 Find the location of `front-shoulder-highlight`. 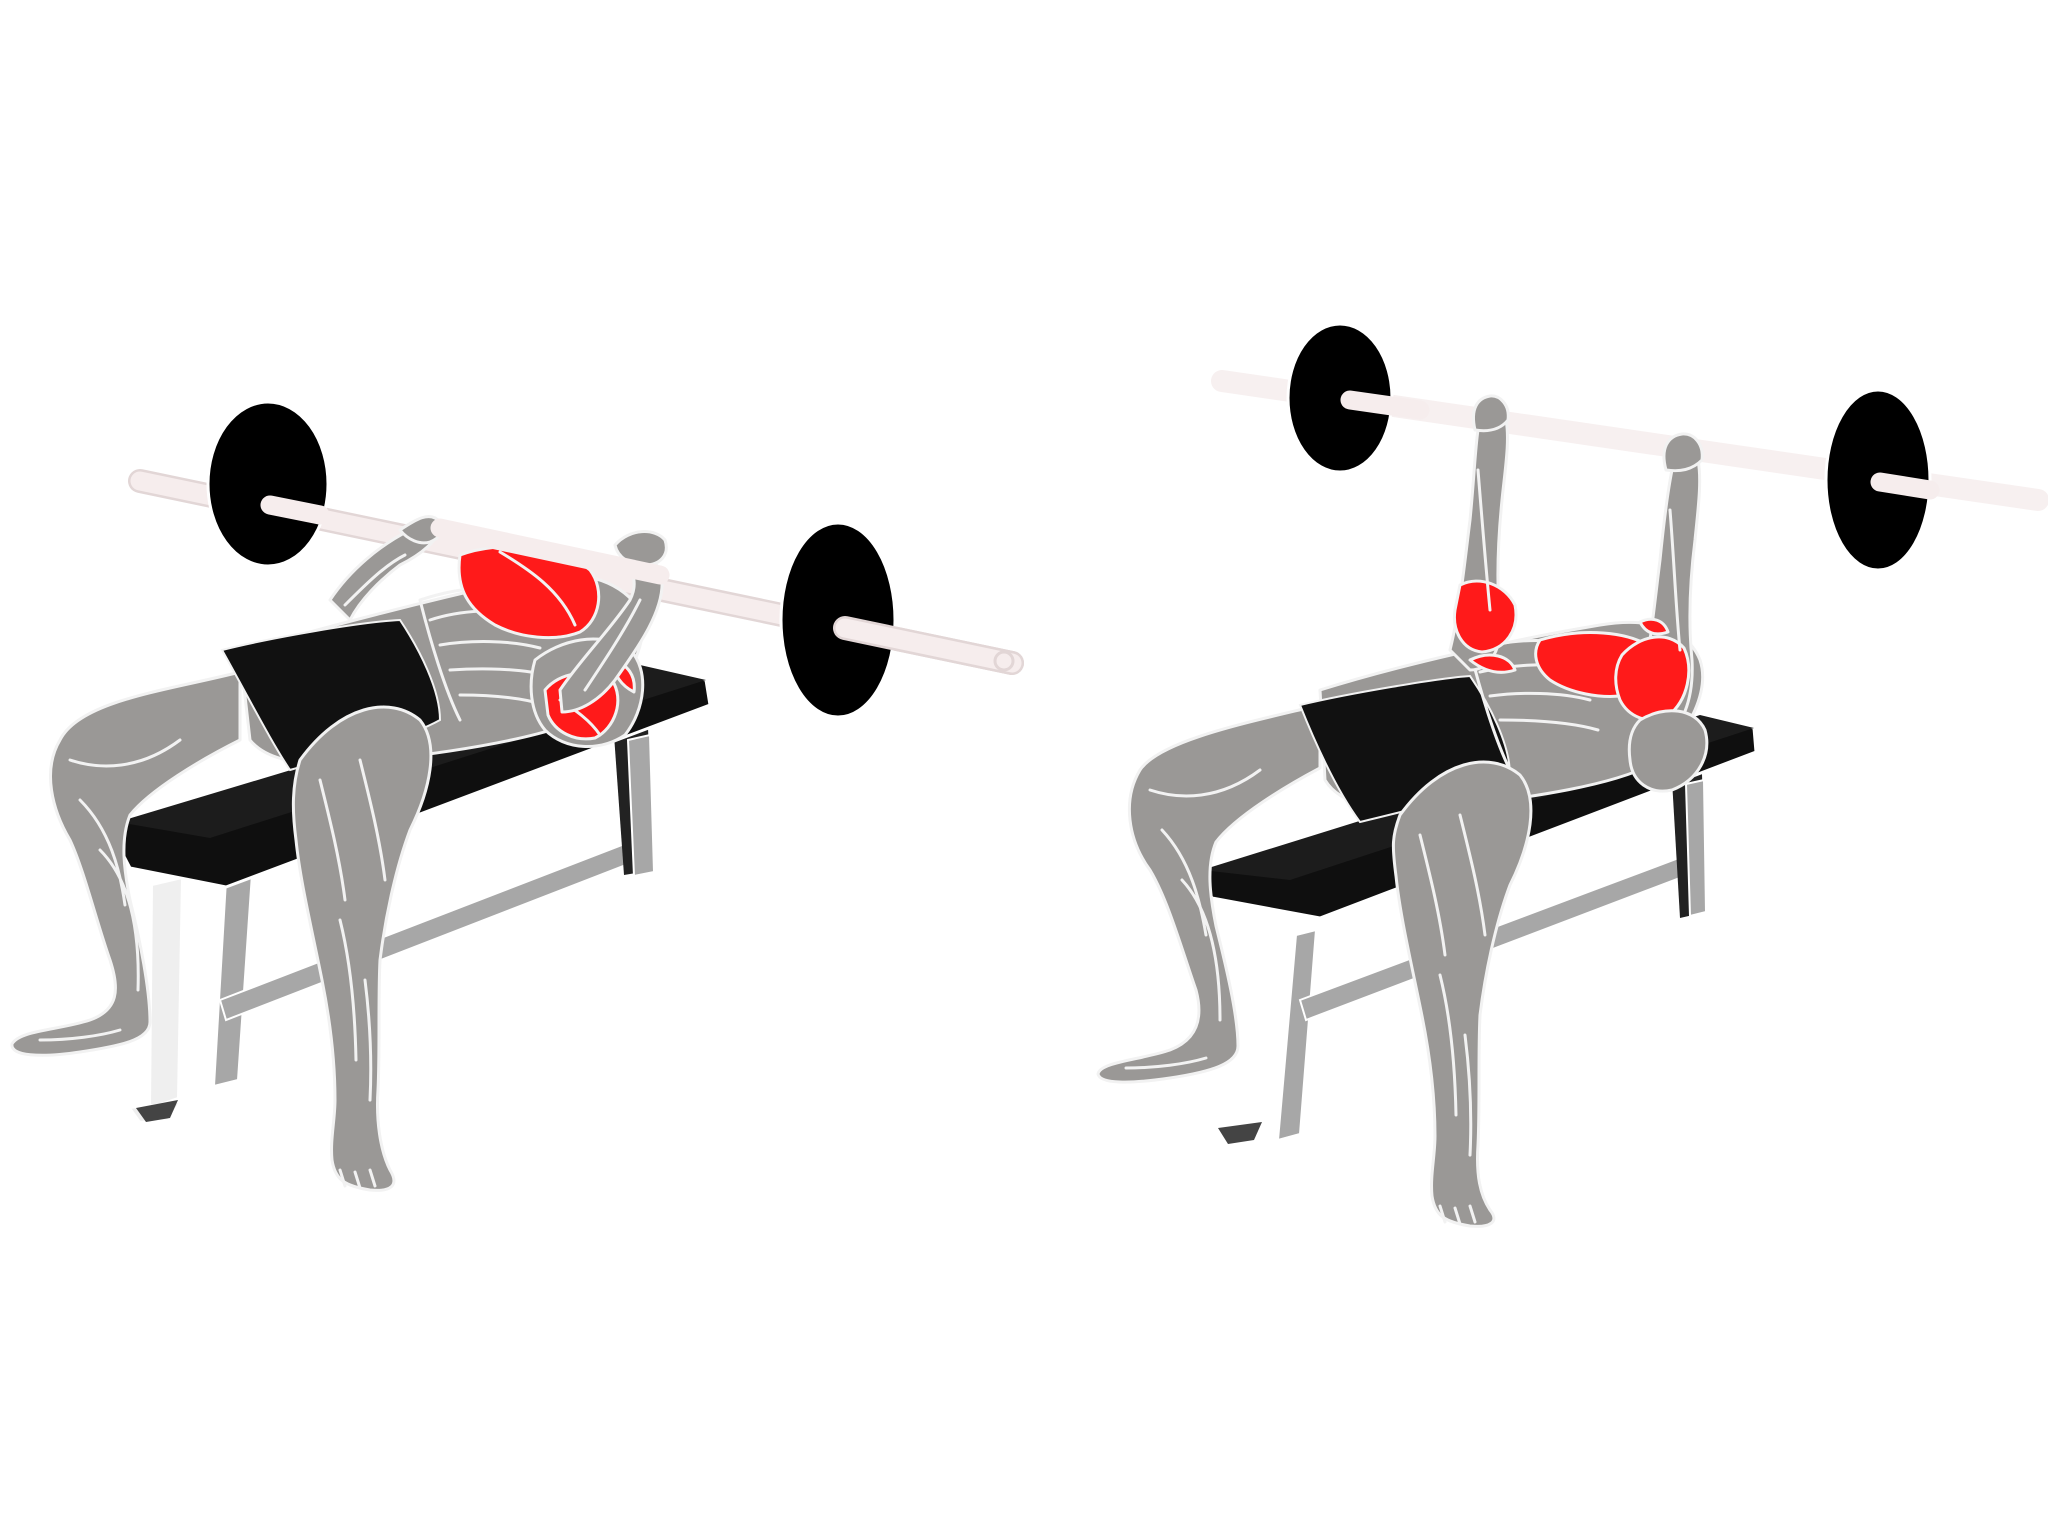

front-shoulder-highlight is located at coordinates (1652, 678).